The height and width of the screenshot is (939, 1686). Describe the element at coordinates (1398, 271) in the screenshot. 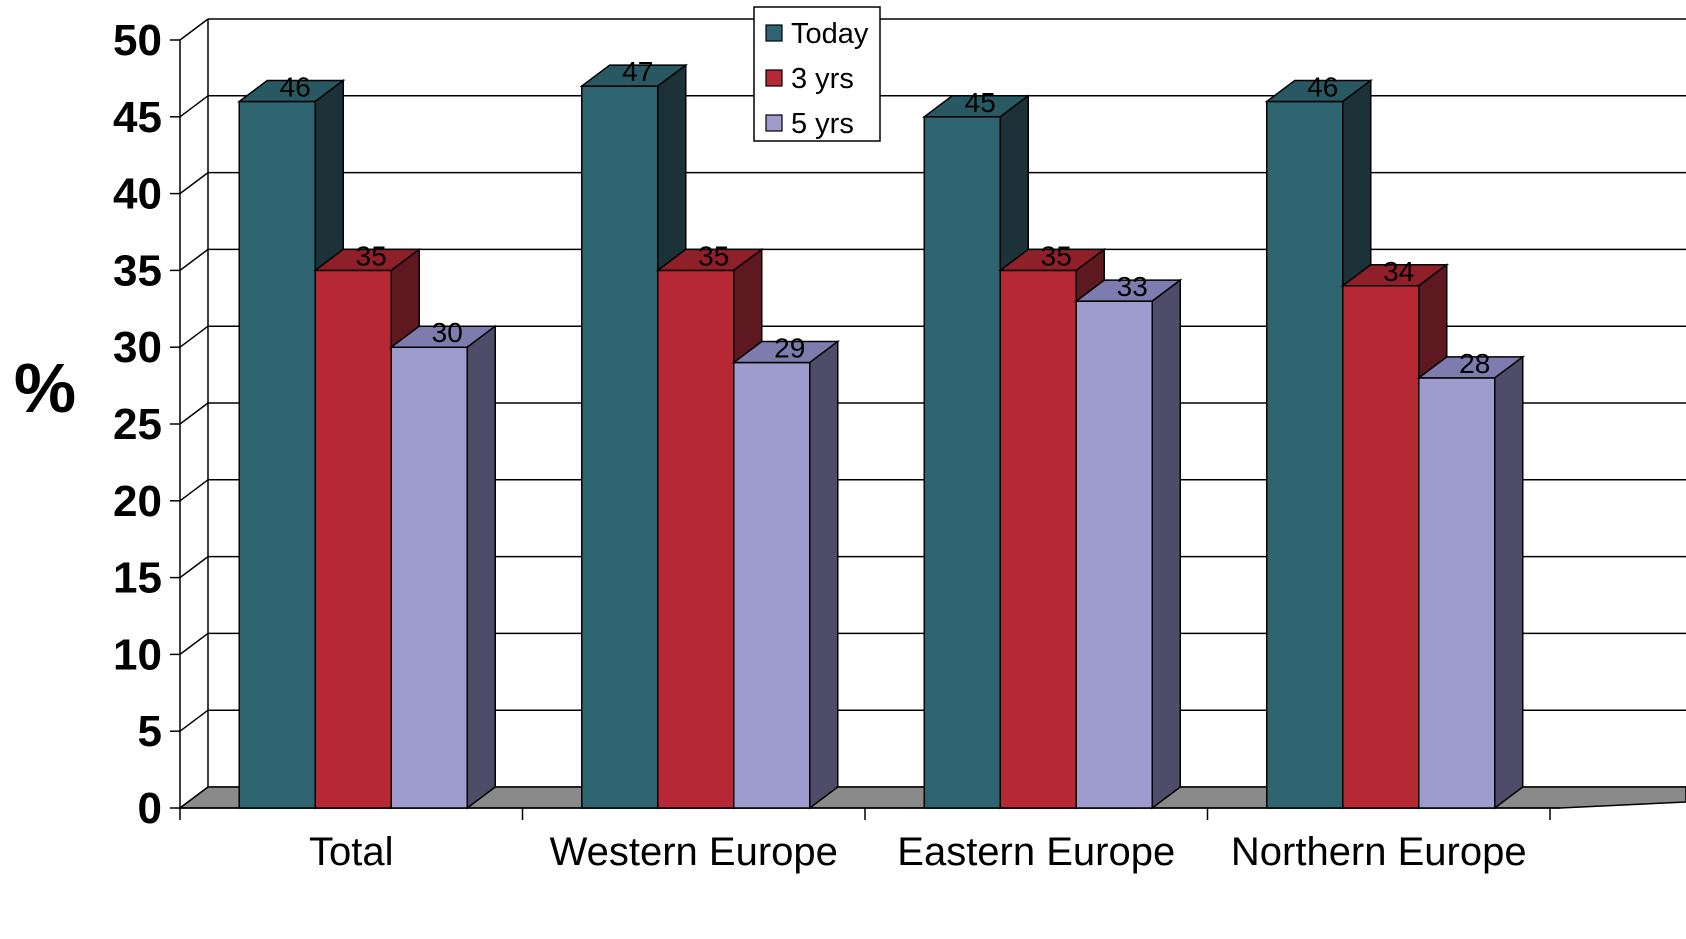

I see `data-label: 34` at that location.